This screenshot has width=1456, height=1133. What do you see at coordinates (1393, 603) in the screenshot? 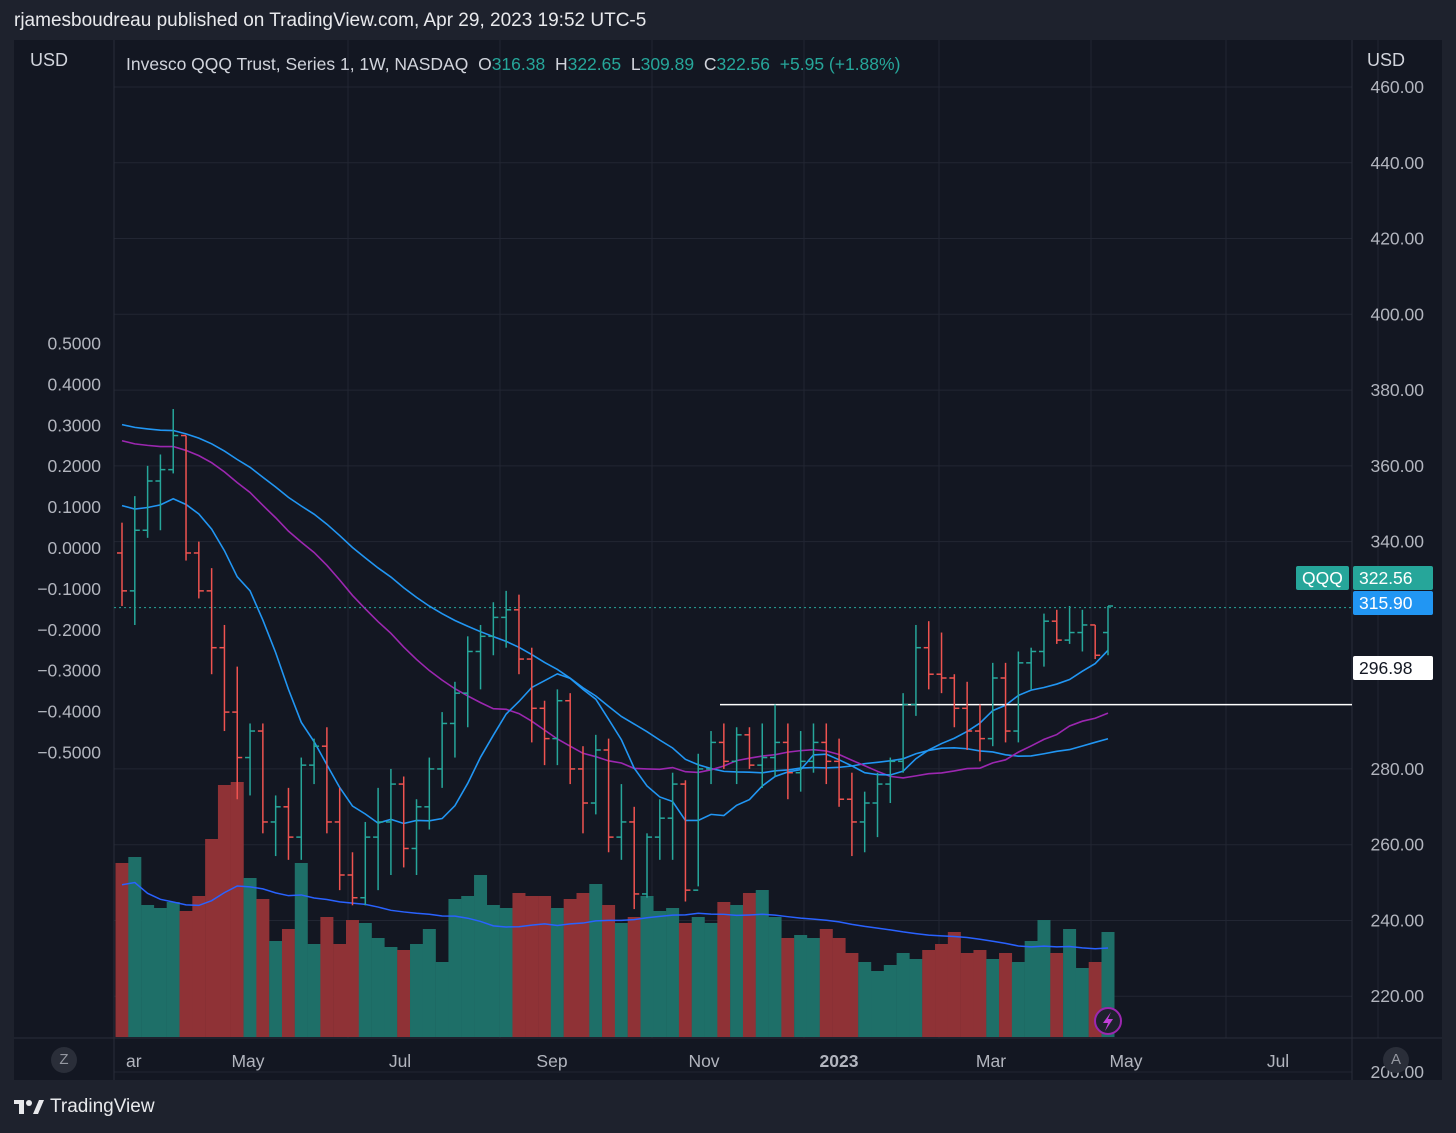
I see `ma-price-tag: 315.90` at bounding box center [1393, 603].